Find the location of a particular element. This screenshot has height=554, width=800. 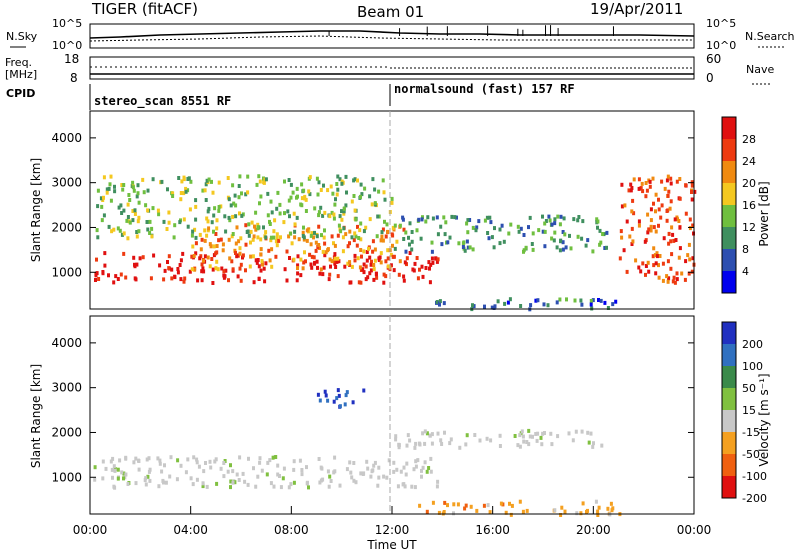

freq-label-line1: Freq. is located at coordinates (18, 62).